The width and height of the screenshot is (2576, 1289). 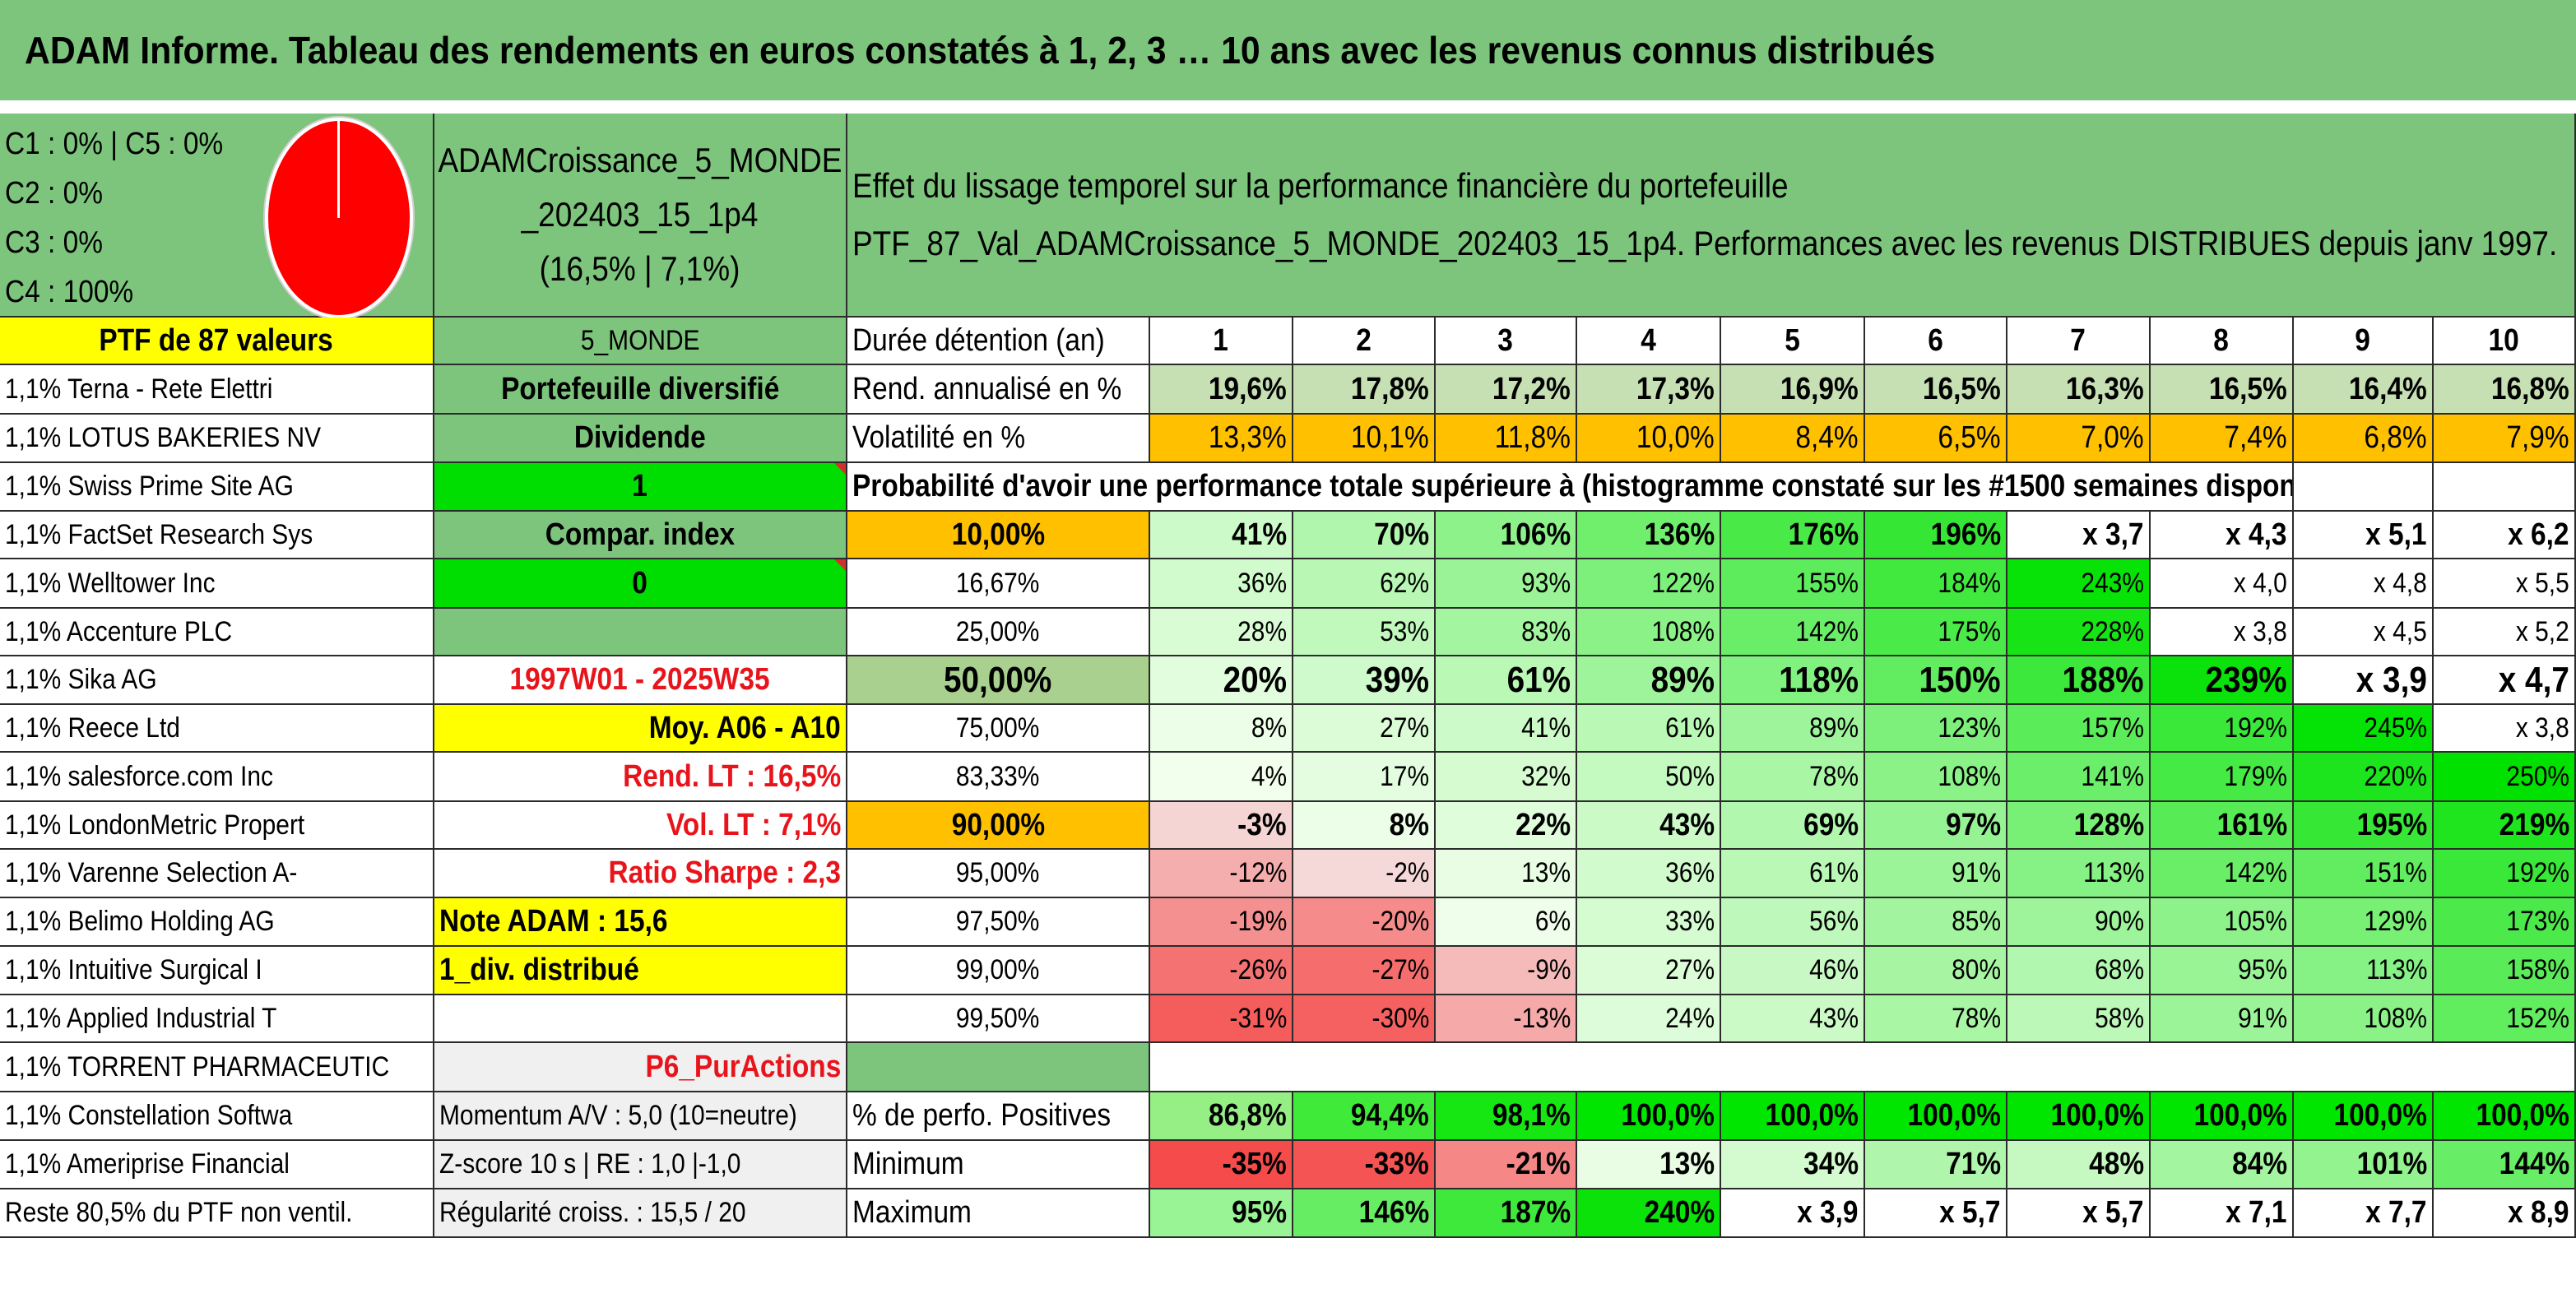 What do you see at coordinates (1548, 969) in the screenshot?
I see `performance-value-text: -9%` at bounding box center [1548, 969].